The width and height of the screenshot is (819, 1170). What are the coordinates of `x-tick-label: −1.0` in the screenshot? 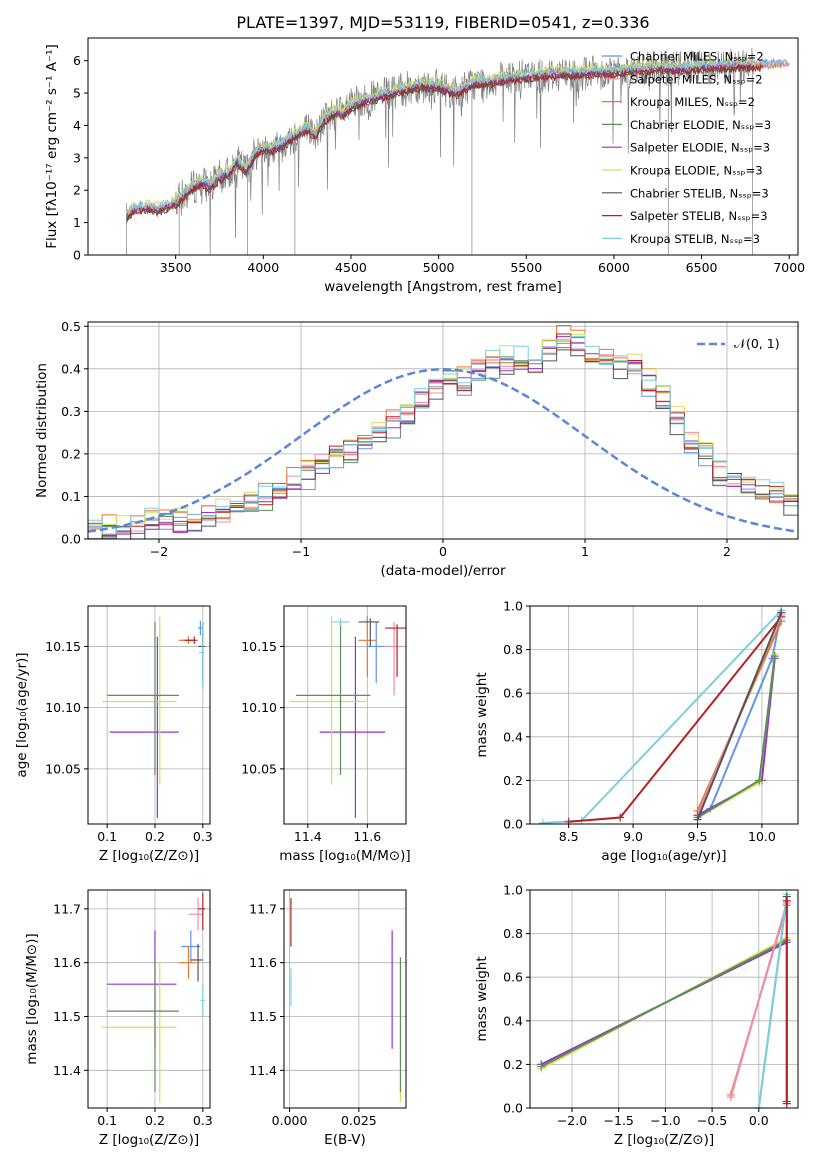 It's located at (665, 1120).